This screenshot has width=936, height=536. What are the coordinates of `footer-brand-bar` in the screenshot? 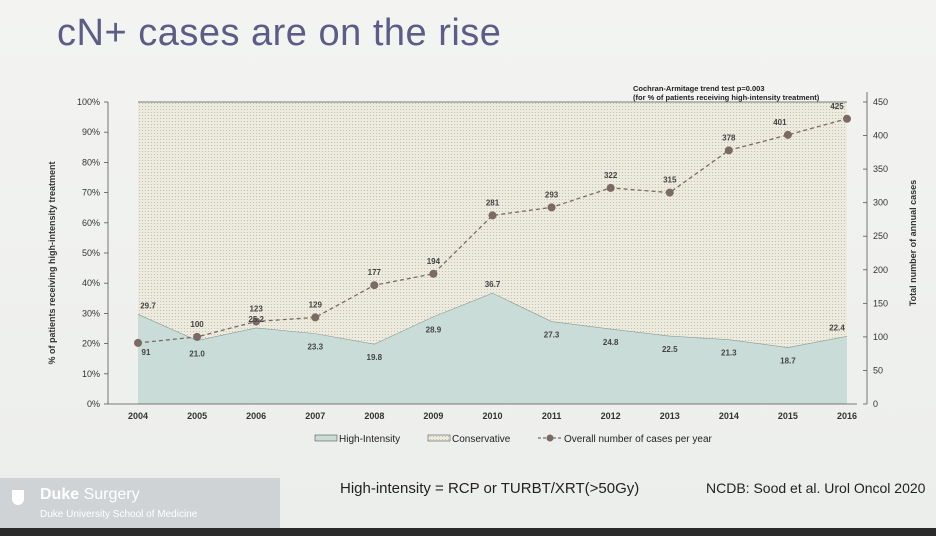 It's located at (140, 503).